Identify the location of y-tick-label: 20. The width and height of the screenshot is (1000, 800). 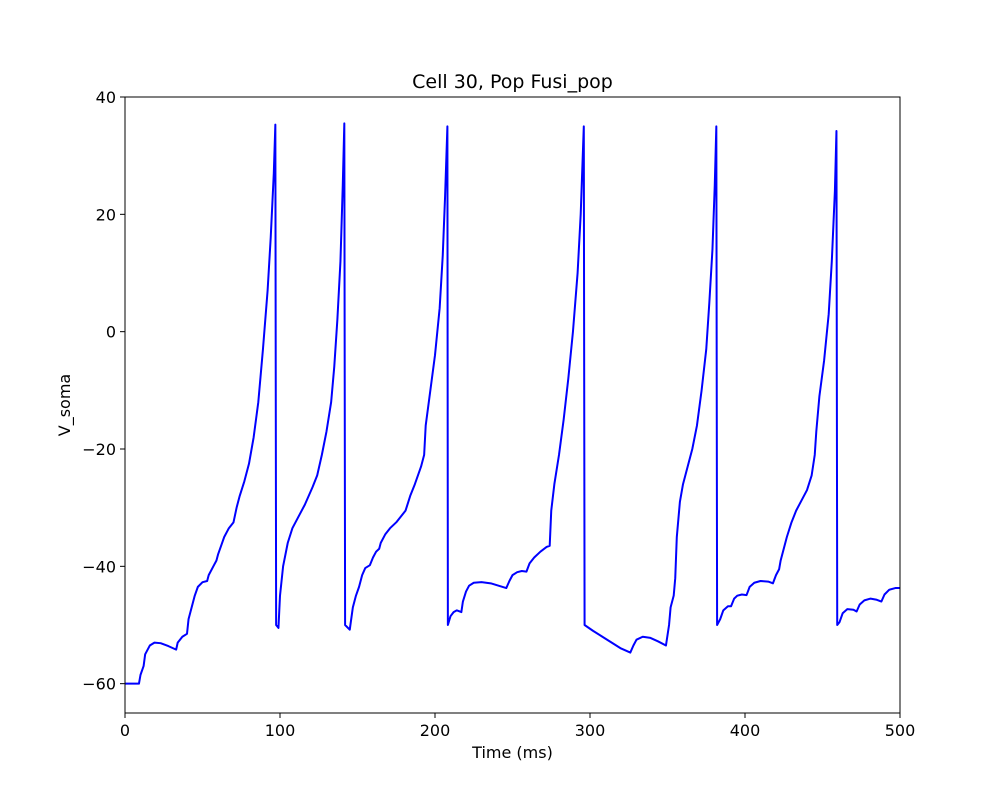
(106, 214).